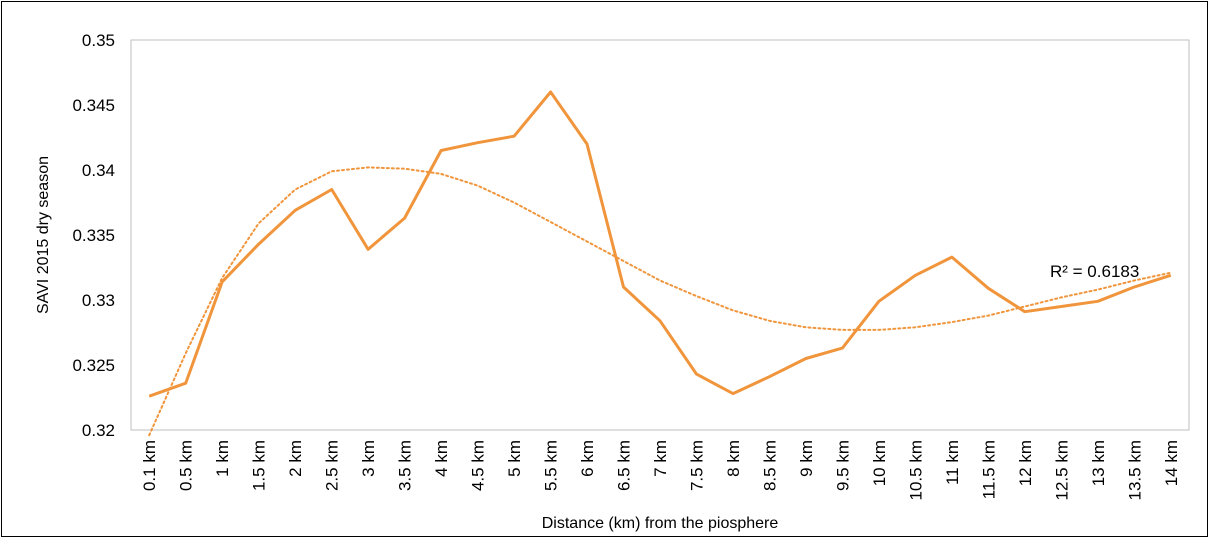 The width and height of the screenshot is (1211, 540). What do you see at coordinates (98, 300) in the screenshot?
I see `y-tick-label: 0.33` at bounding box center [98, 300].